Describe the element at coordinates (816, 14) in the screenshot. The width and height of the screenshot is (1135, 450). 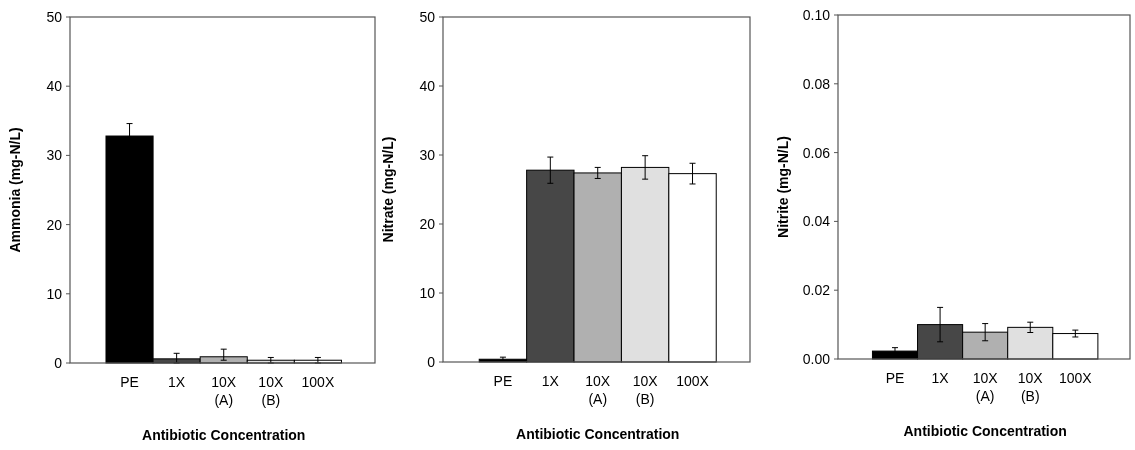
I see `y-tick-label: 0.10` at that location.